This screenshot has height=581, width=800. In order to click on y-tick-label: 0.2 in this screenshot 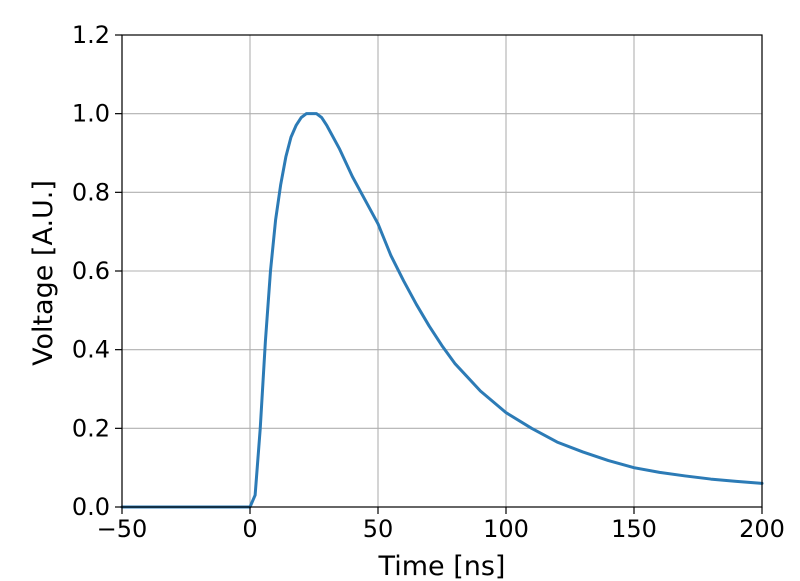, I will do `click(91, 428)`.